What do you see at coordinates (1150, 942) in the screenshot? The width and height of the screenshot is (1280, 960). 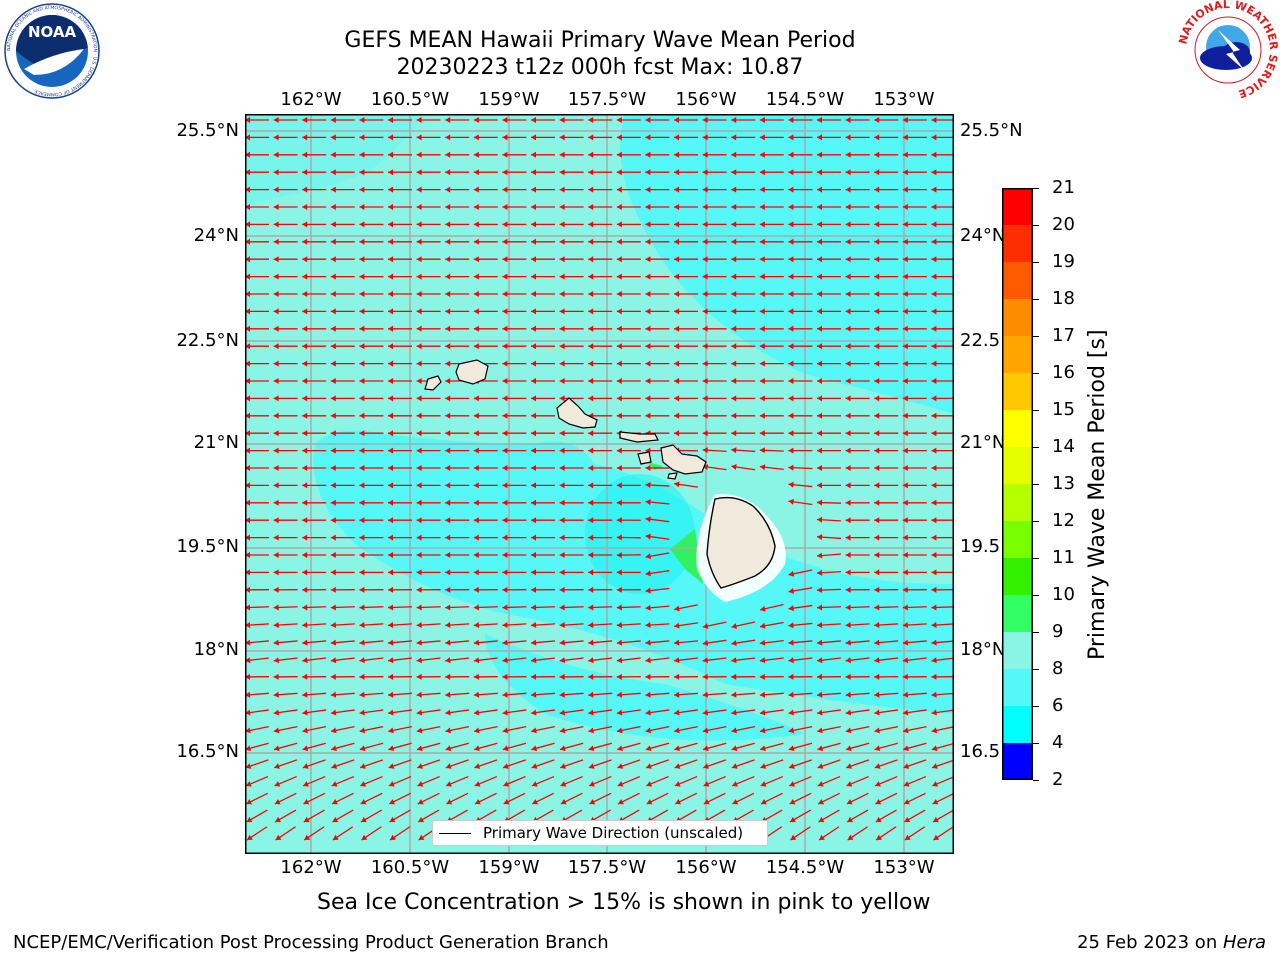 I see `footer-date: 25 Feb 2023 on` at bounding box center [1150, 942].